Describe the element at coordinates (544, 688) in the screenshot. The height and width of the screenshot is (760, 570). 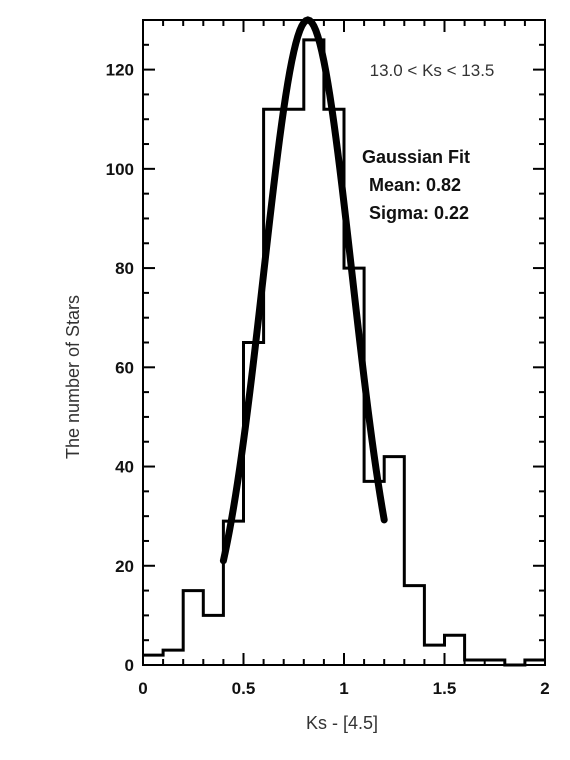
I see `x-tick-label: 2` at that location.